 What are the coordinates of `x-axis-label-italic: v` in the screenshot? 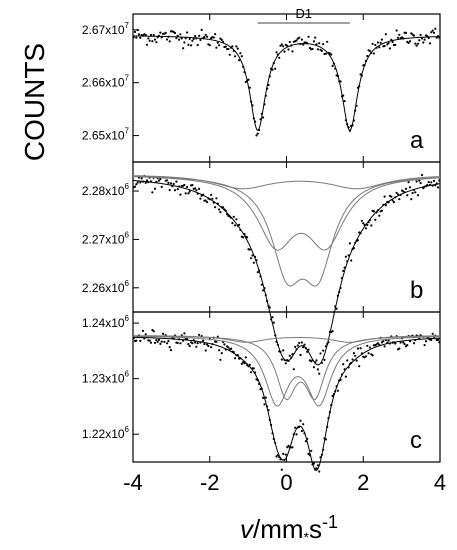 It's located at (247, 529).